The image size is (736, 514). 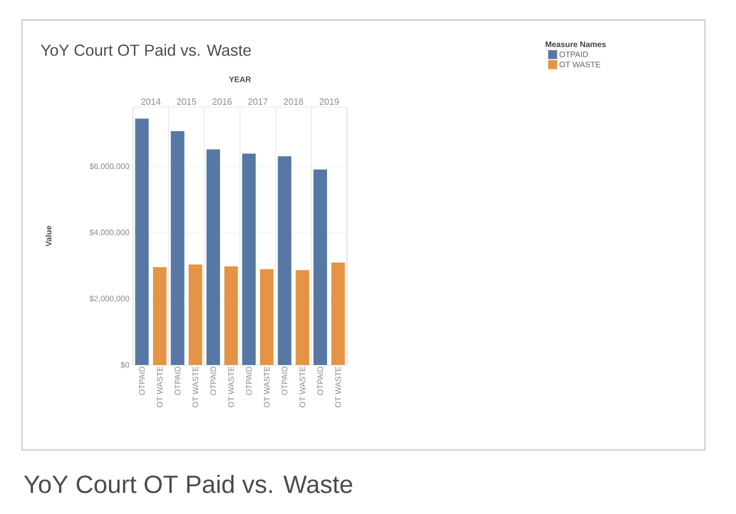 What do you see at coordinates (576, 45) in the screenshot?
I see `legend-title: Measure Names` at bounding box center [576, 45].